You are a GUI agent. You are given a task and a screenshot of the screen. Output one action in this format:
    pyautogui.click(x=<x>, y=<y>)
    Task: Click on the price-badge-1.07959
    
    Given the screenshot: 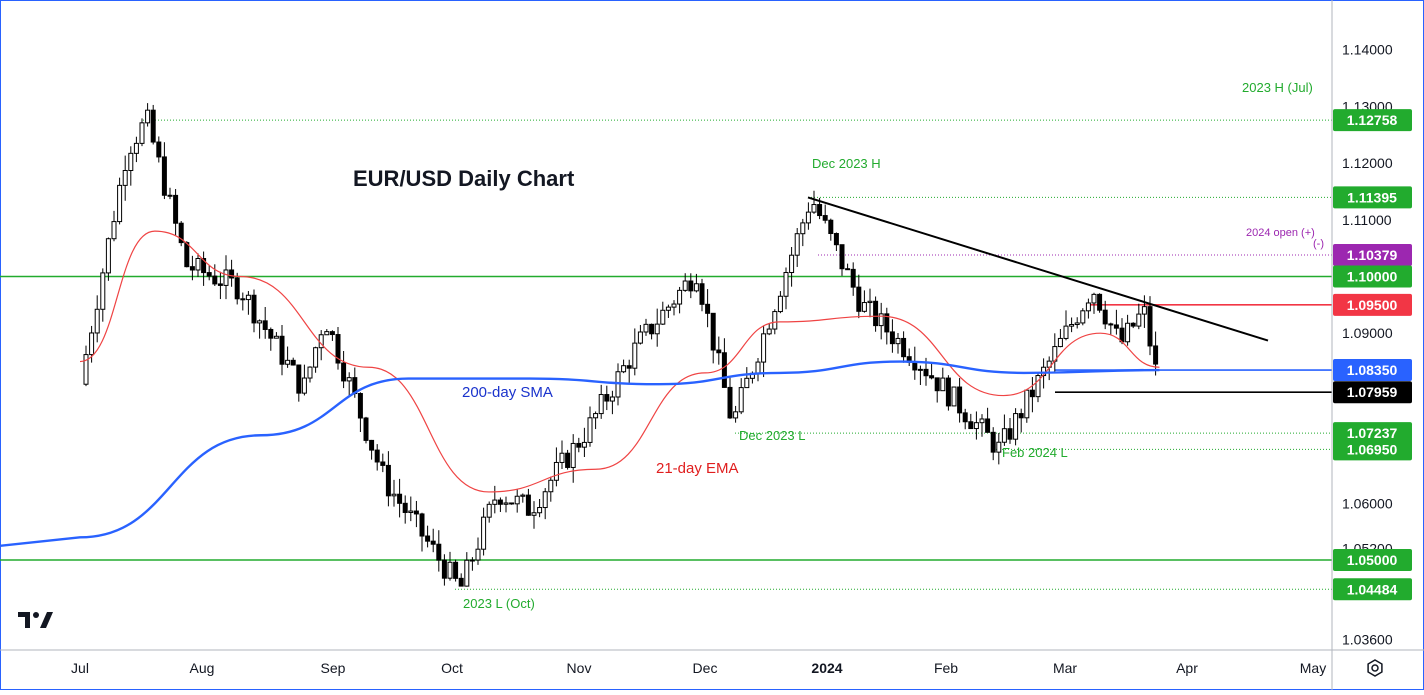 What is the action you would take?
    pyautogui.click(x=1372, y=392)
    